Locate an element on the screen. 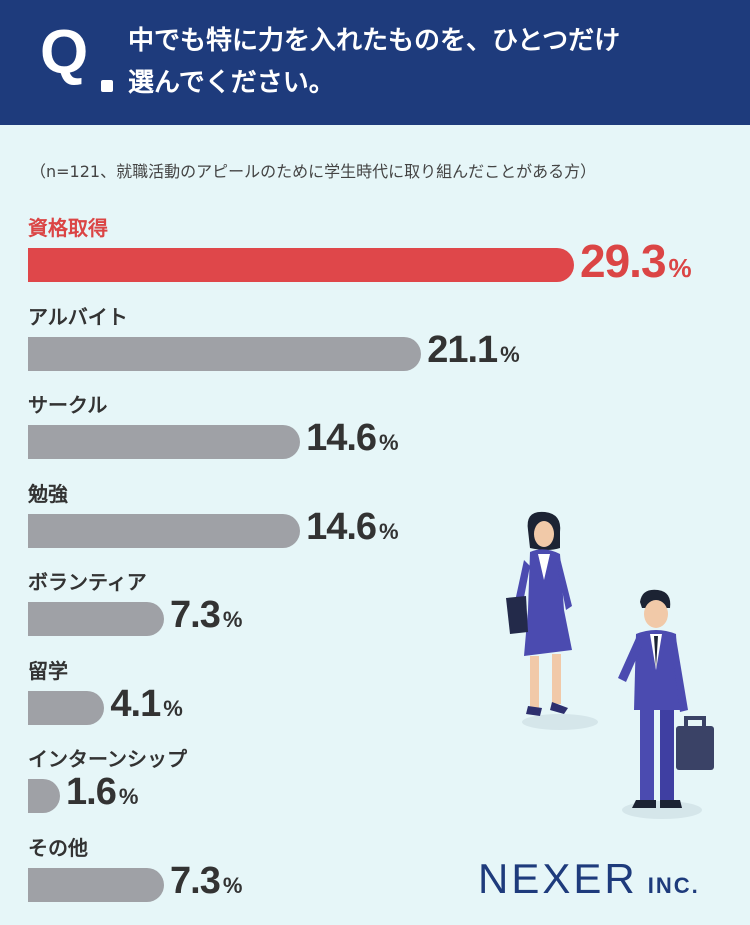 This screenshot has width=750, height=925. value-label: 1.6% is located at coordinates (102, 792).